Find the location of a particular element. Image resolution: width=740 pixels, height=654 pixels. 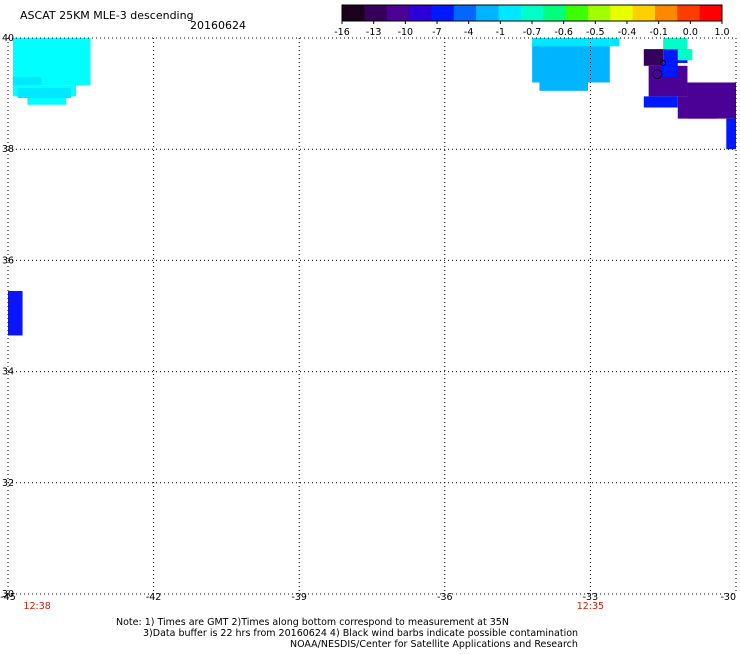

latitude-label: 30 is located at coordinates (8, 594).